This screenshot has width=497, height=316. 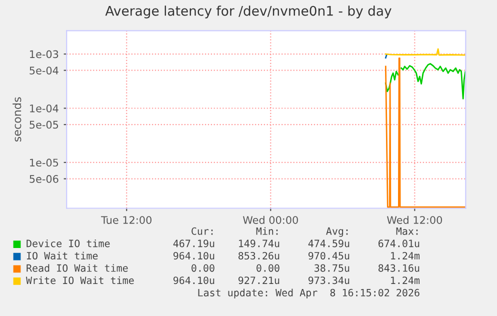 What do you see at coordinates (259, 280) in the screenshot?
I see `text: 927.21u` at bounding box center [259, 280].